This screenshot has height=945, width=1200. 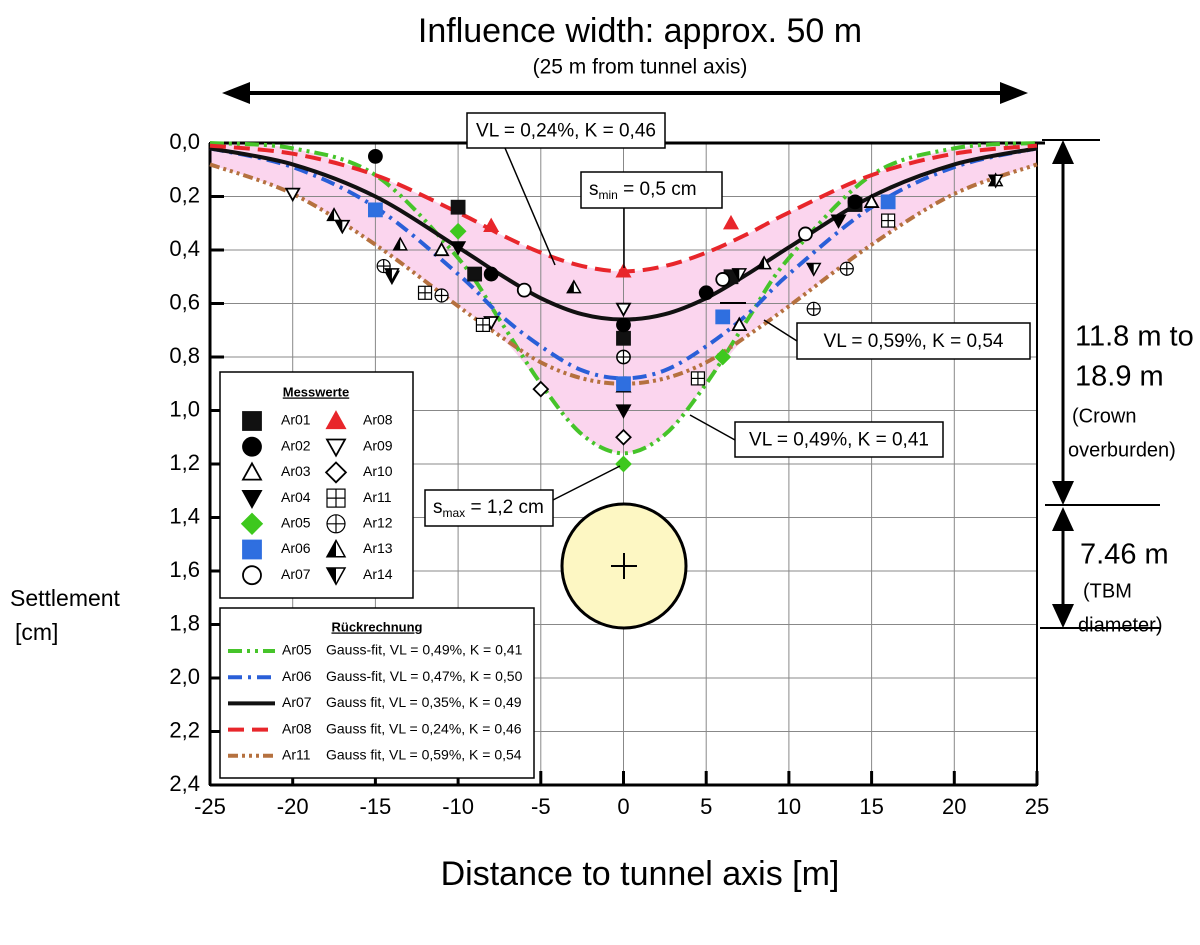 I want to click on y-tick-label: 0,8, so click(x=184, y=355).